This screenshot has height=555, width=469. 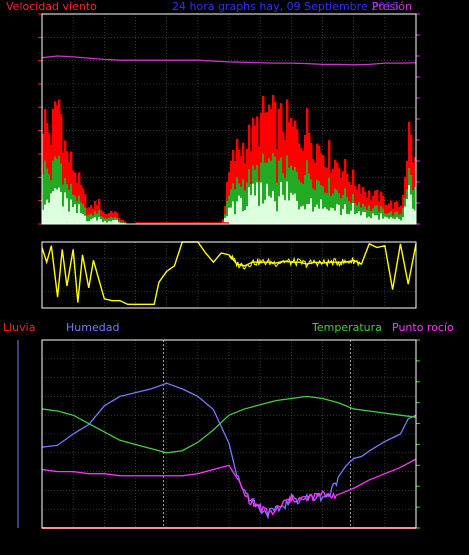 I want to click on dewpoint-line, so click(x=229, y=488).